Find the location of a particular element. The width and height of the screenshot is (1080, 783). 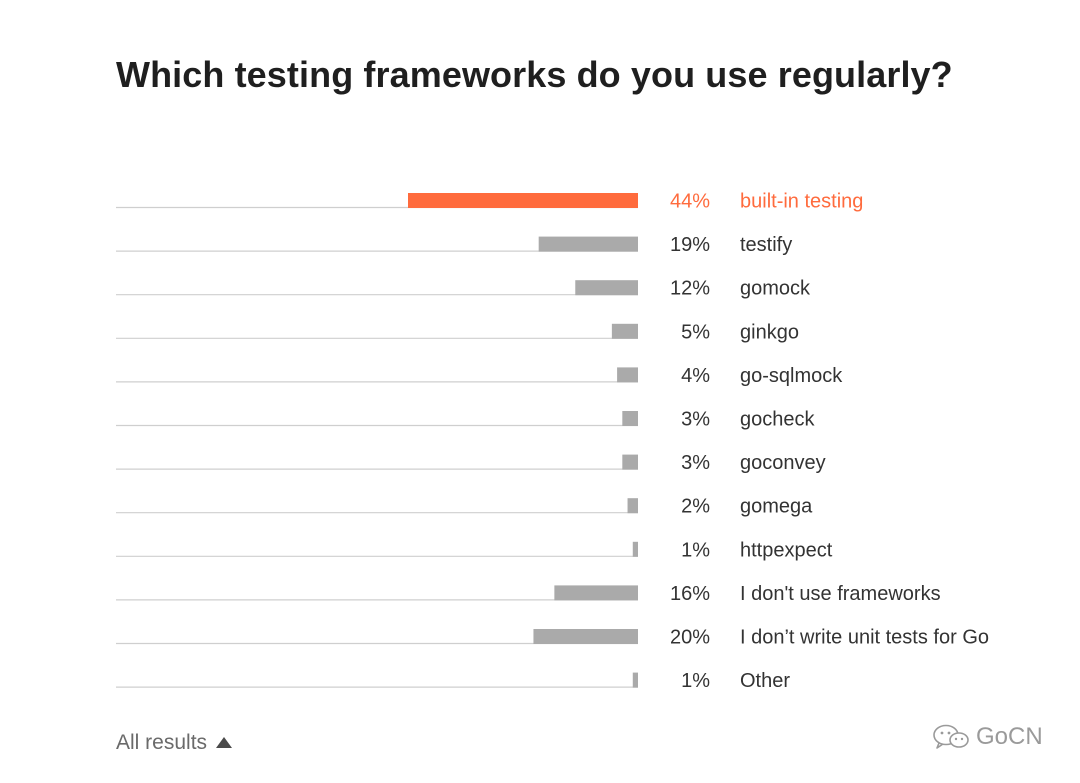

category-label: built-in testing is located at coordinates (801, 202).